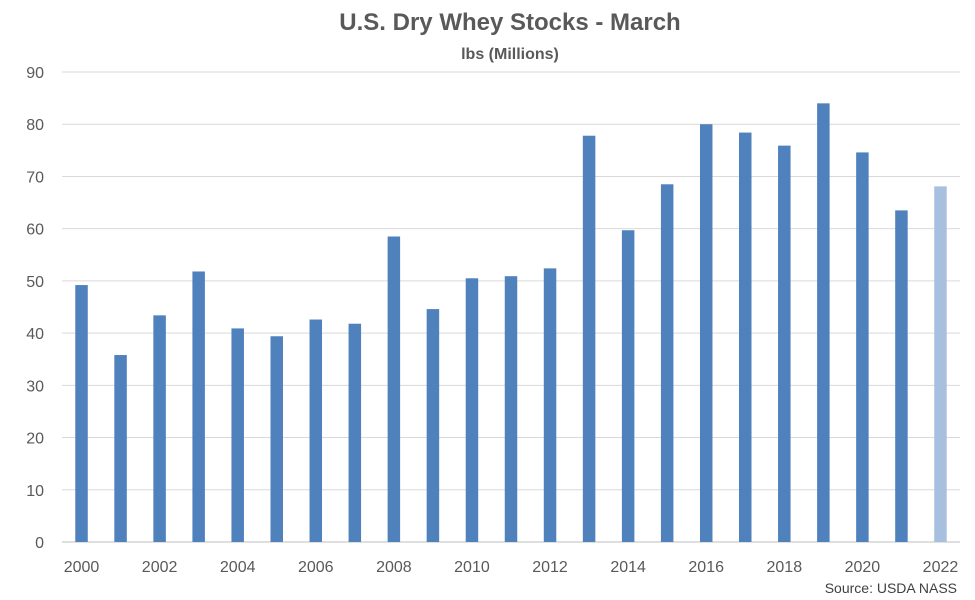 The width and height of the screenshot is (975, 600). Describe the element at coordinates (316, 567) in the screenshot. I see `x-tick-label: 2006` at that location.